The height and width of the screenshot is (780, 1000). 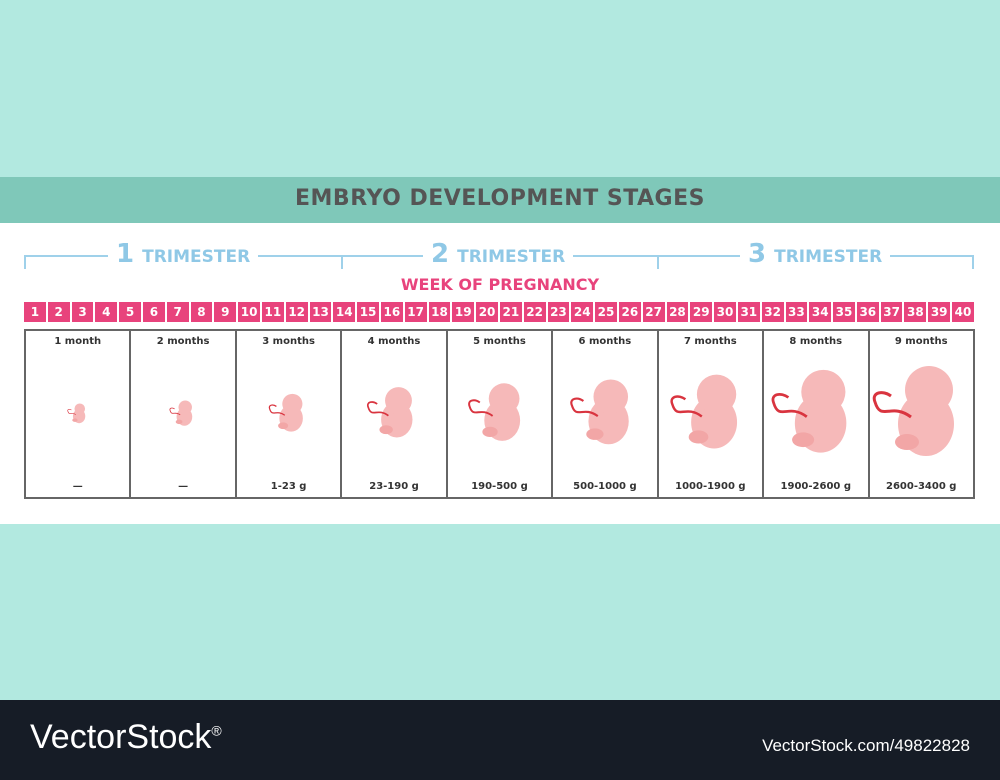 I want to click on week-cell: 32, so click(x=773, y=312).